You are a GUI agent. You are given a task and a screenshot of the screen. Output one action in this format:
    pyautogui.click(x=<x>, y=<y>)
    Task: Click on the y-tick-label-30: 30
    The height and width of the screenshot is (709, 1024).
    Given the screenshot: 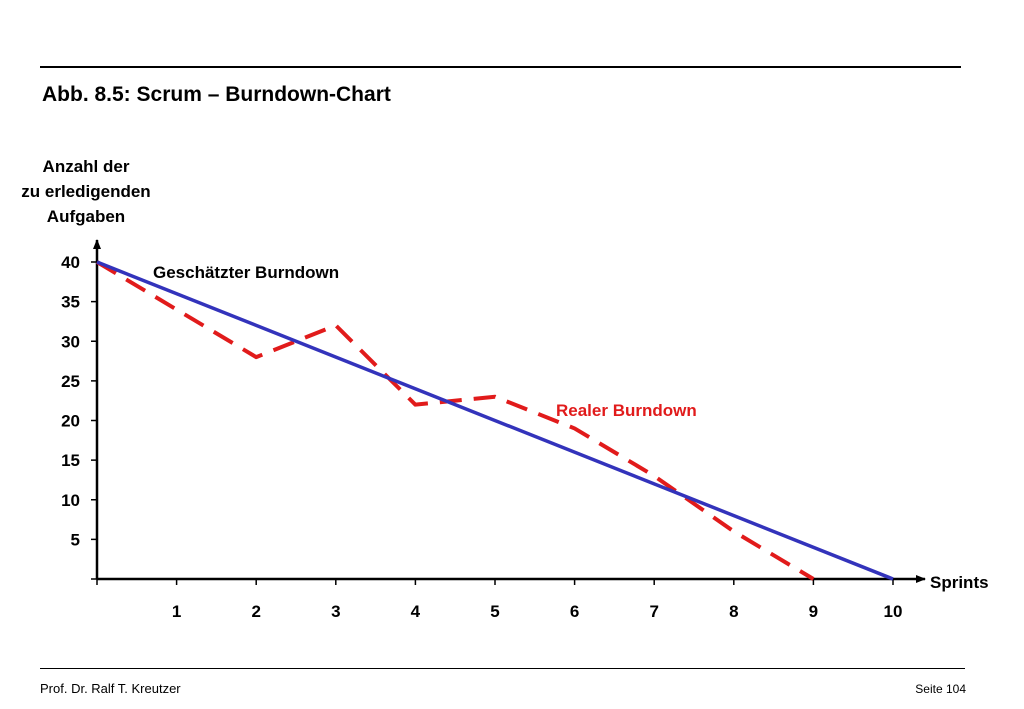 What is the action you would take?
    pyautogui.click(x=70, y=341)
    